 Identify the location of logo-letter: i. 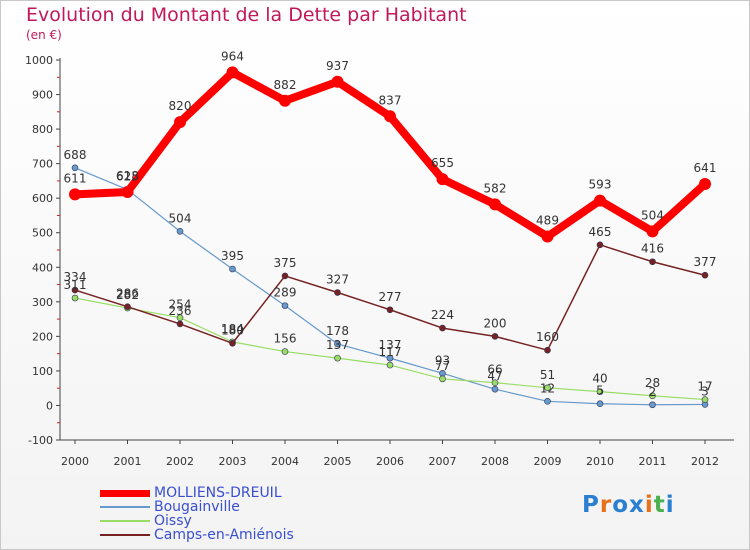
(670, 505).